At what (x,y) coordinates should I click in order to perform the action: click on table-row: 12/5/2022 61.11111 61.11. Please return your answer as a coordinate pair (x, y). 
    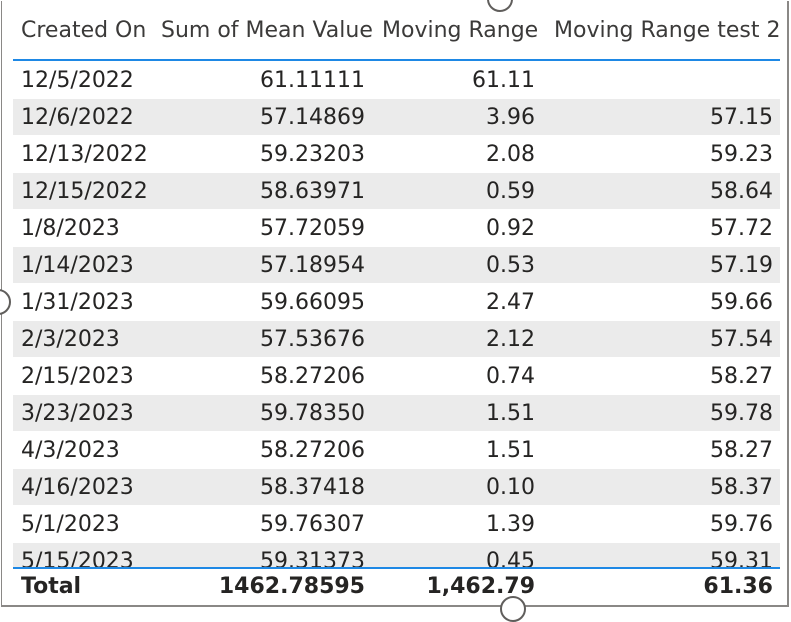
    Looking at the image, I should click on (396, 80).